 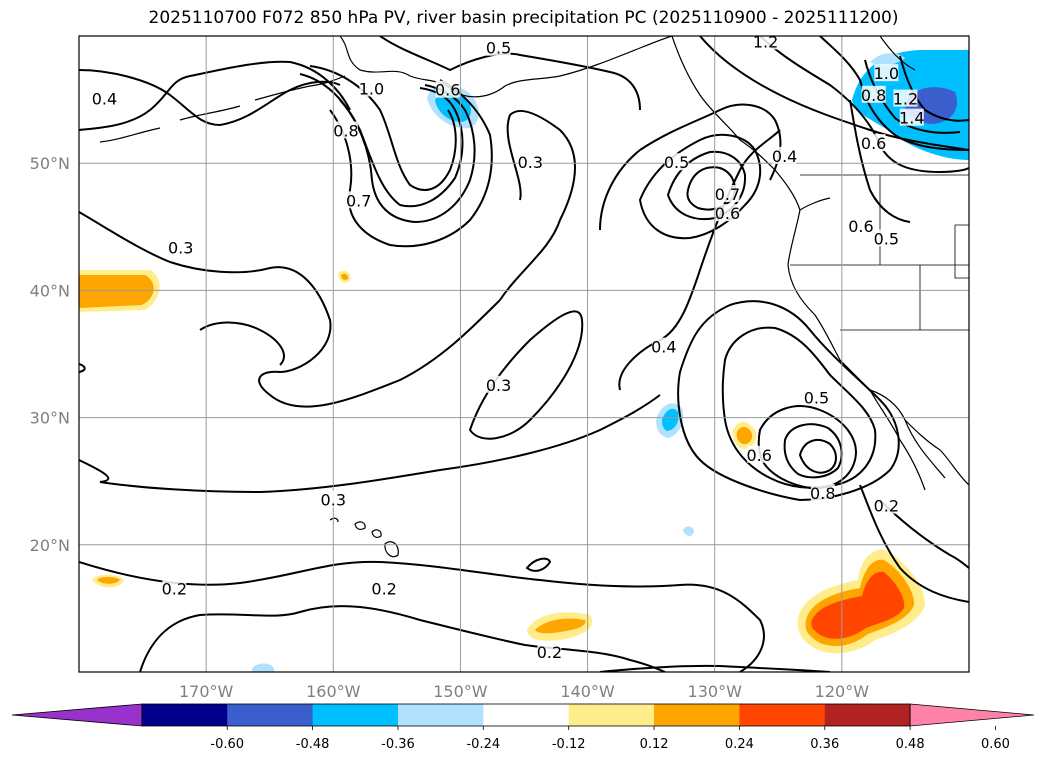 I want to click on lat-tick-label: 20°N, so click(x=50, y=545).